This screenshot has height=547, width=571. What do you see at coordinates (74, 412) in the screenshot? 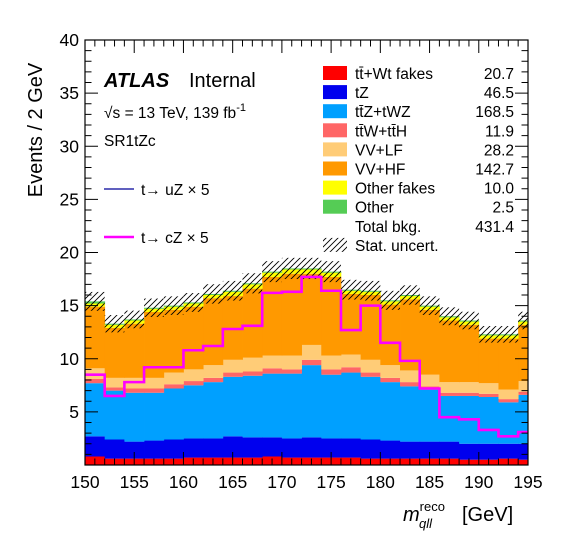
I see `y-tick-label: 5` at bounding box center [74, 412].